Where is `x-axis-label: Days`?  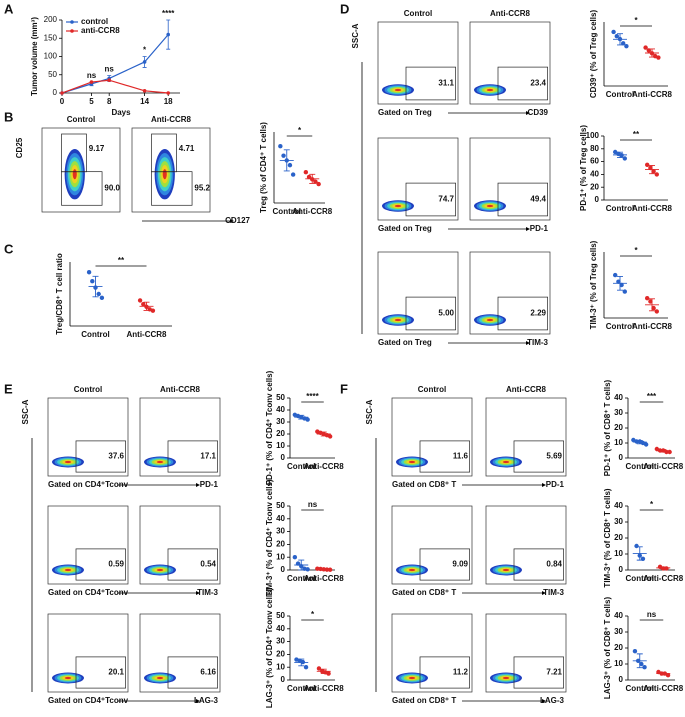
x-axis-label: Days is located at coordinates (121, 112).